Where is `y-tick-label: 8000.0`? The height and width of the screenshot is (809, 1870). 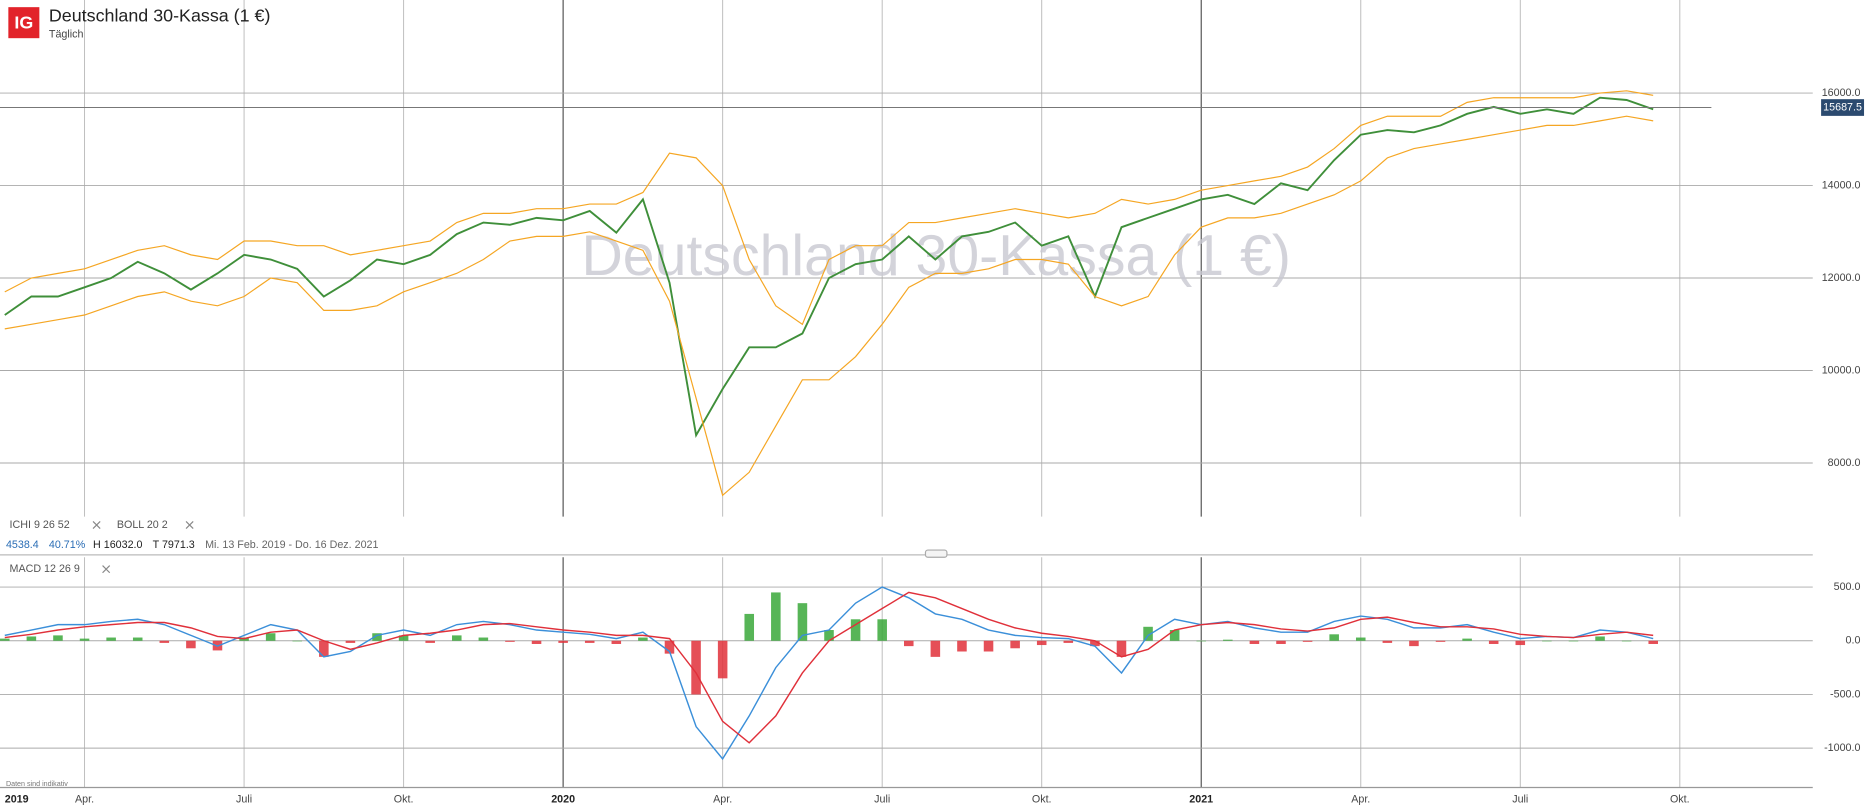 y-tick-label: 8000.0 is located at coordinates (1844, 463).